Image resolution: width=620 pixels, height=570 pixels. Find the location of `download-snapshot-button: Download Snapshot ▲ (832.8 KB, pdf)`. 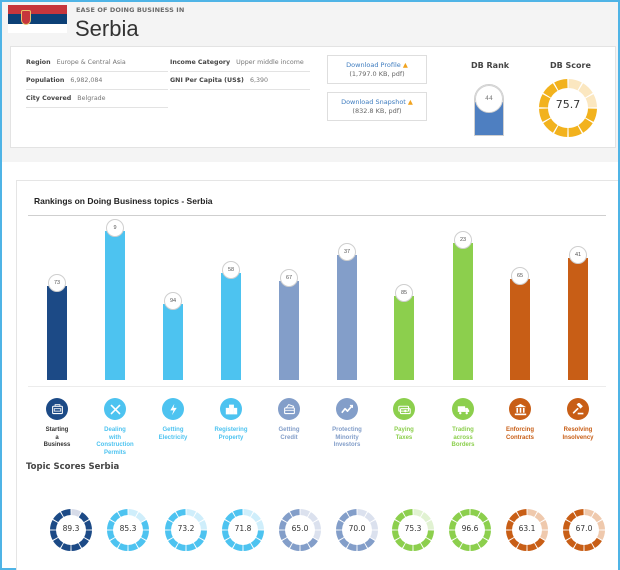

download-snapshot-button: Download Snapshot ▲ (832.8 KB, pdf) is located at coordinates (377, 106).